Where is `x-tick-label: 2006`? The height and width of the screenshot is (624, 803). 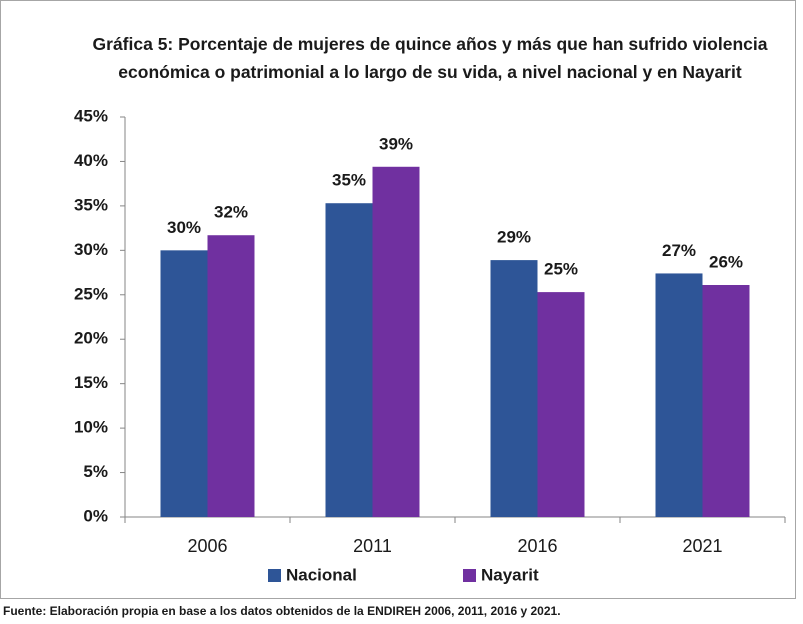
x-tick-label: 2006 is located at coordinates (207, 546).